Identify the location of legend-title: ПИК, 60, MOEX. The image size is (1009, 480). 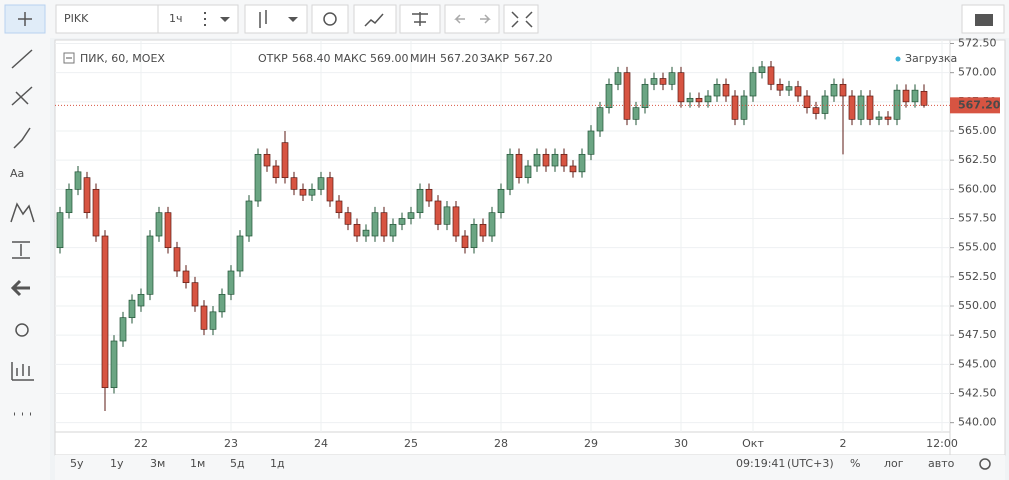
(122, 58).